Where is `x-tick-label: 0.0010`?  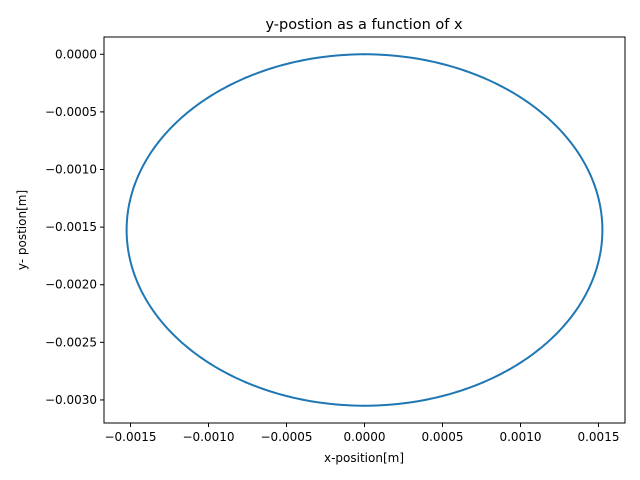 x-tick-label: 0.0010 is located at coordinates (520, 437).